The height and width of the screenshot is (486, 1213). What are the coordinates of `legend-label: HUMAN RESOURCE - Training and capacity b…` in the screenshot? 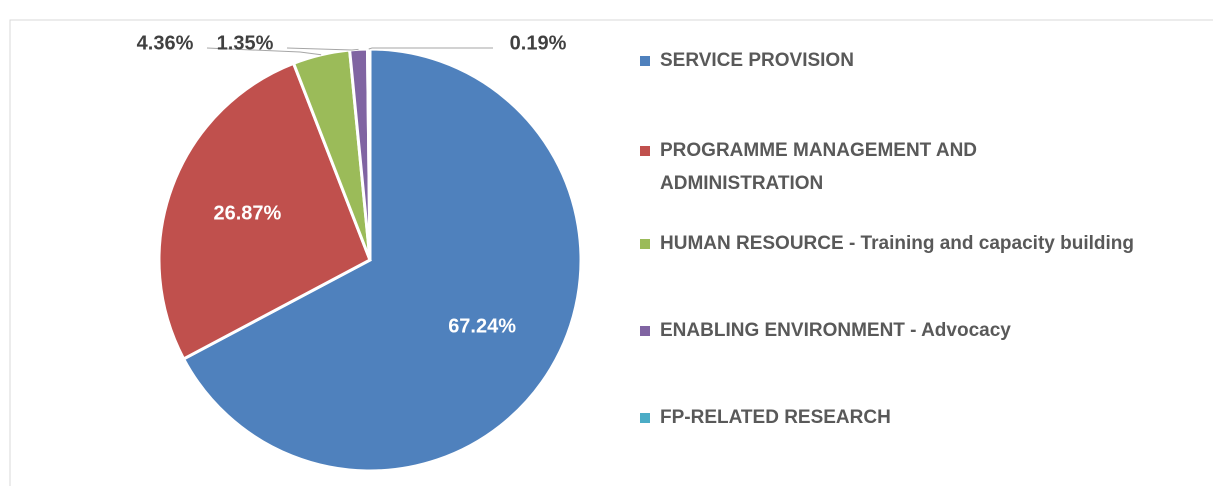 It's located at (897, 243).